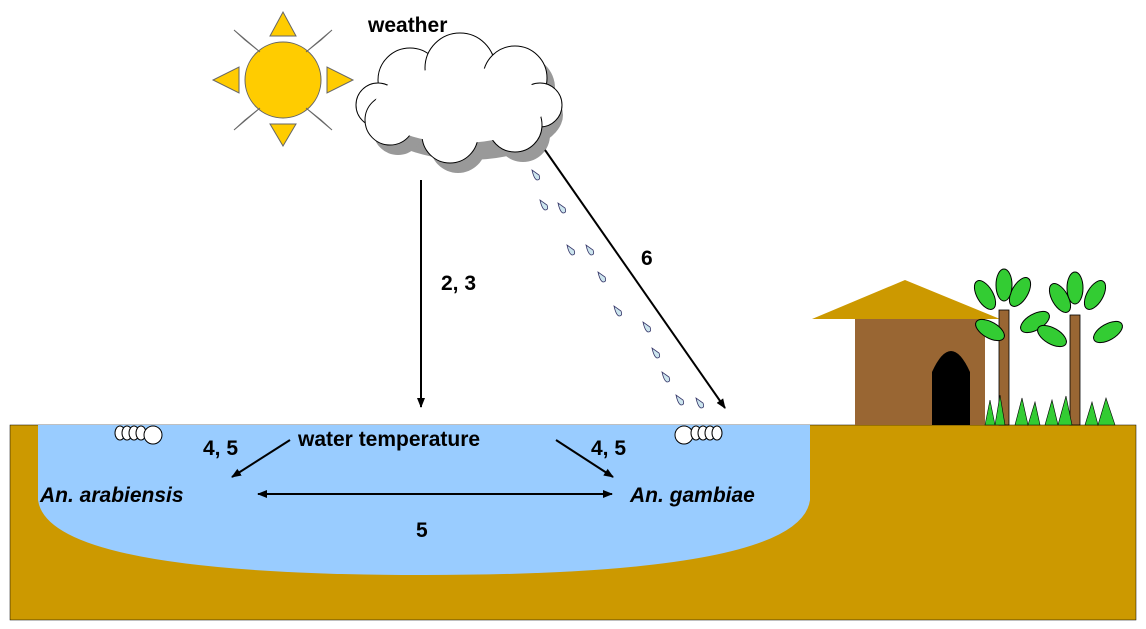 This screenshot has width=1146, height=629. What do you see at coordinates (459, 102) in the screenshot?
I see `cloud` at bounding box center [459, 102].